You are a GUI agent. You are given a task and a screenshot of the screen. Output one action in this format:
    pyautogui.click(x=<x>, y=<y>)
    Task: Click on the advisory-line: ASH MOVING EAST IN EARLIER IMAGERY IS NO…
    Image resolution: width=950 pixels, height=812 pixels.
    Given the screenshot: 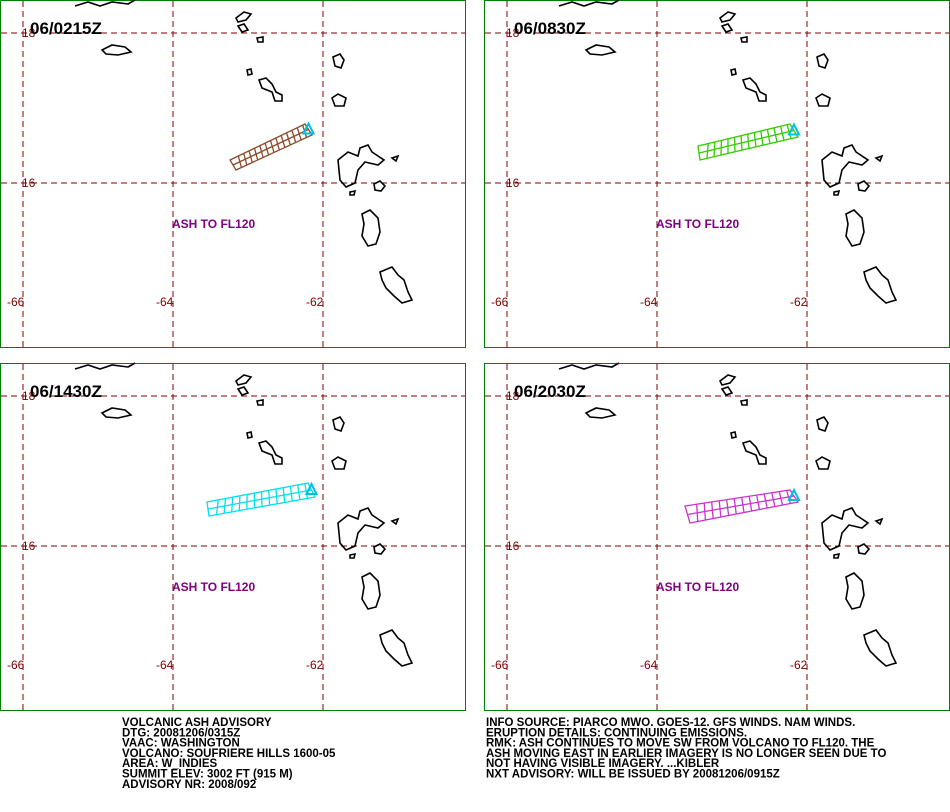 What is the action you would take?
    pyautogui.click(x=686, y=754)
    